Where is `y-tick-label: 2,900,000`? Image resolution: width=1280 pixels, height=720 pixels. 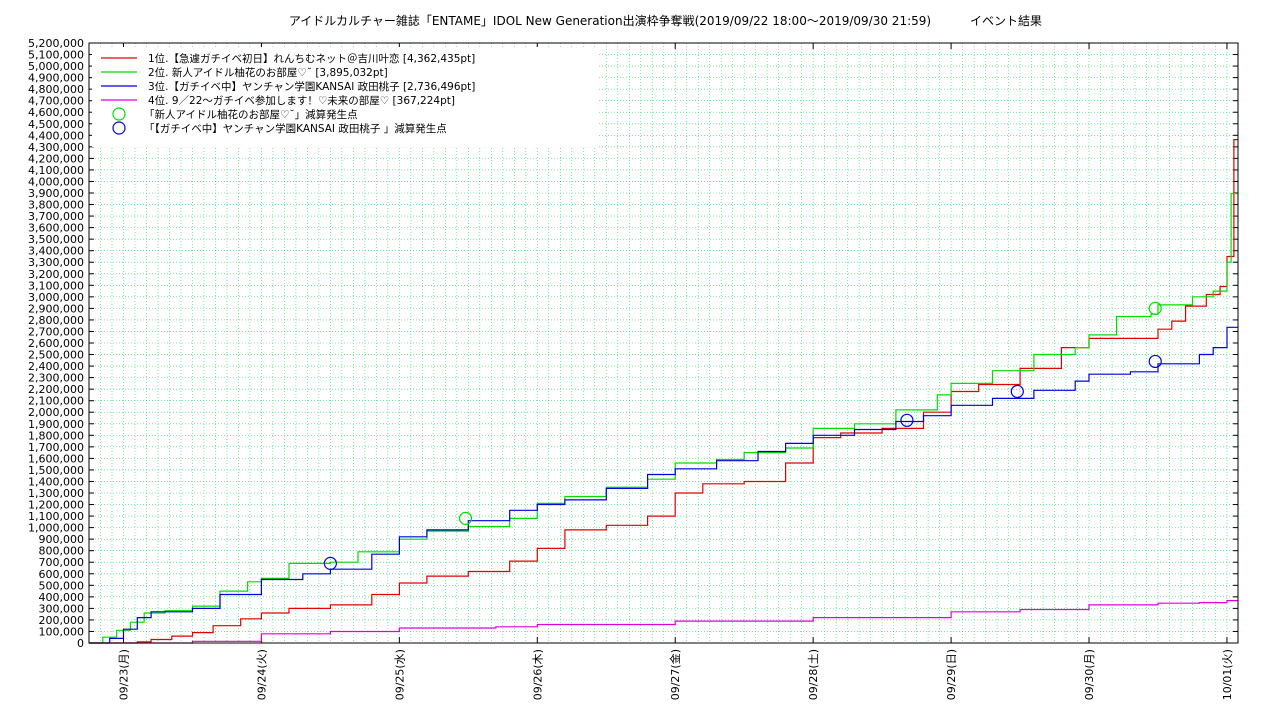
y-tick-label: 2,900,000 is located at coordinates (56, 308).